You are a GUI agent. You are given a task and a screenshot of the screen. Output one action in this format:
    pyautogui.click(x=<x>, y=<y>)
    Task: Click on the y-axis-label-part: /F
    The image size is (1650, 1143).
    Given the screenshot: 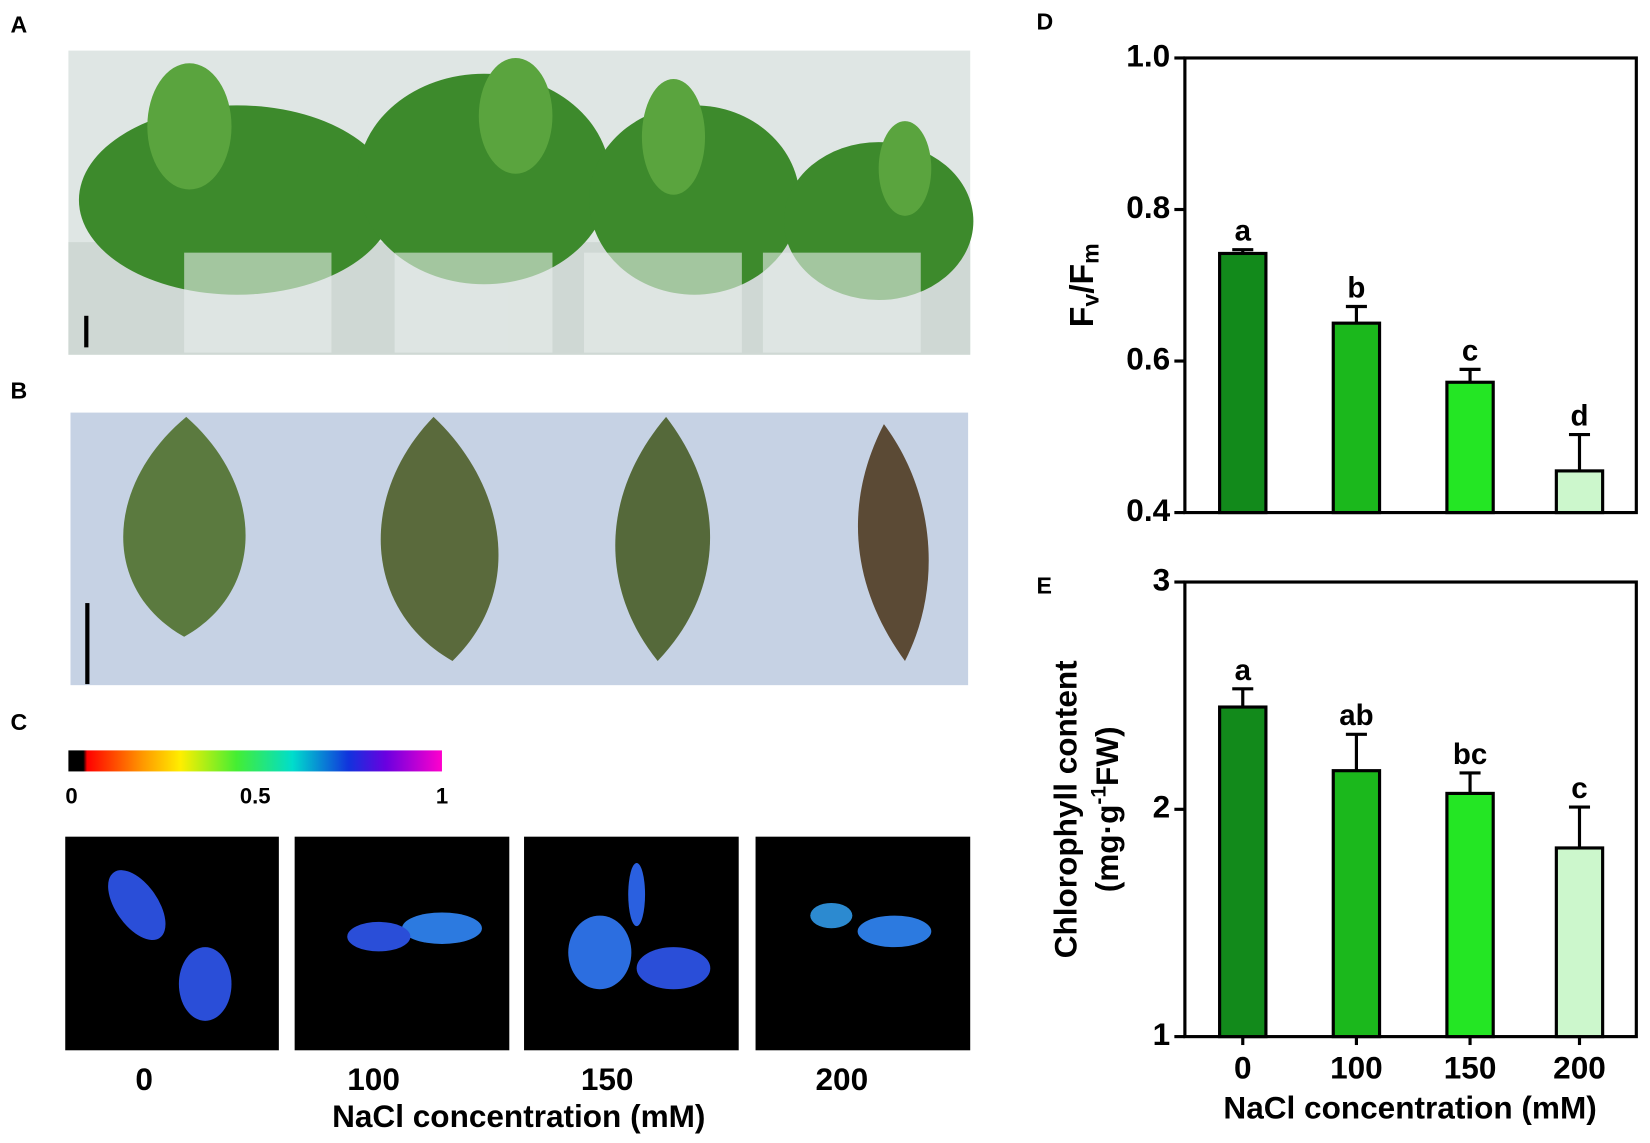 What is the action you would take?
    pyautogui.click(x=1082, y=279)
    